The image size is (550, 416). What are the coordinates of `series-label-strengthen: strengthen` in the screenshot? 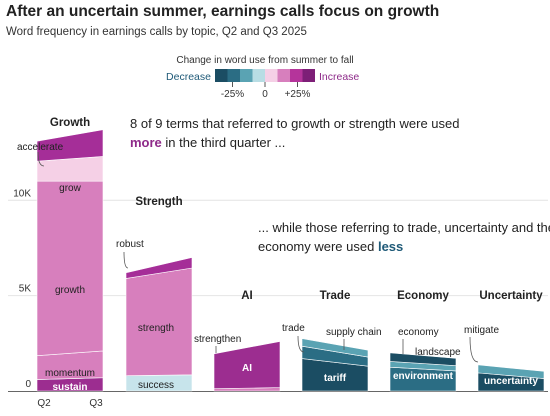 It's located at (217, 339).